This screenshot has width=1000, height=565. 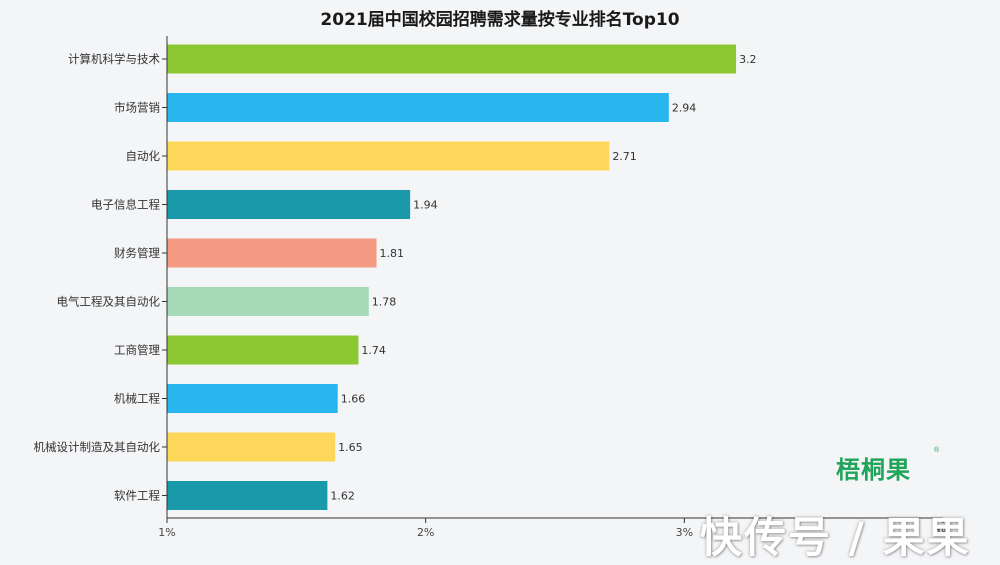 I want to click on brand-logo: 梧桐果, so click(x=873, y=470).